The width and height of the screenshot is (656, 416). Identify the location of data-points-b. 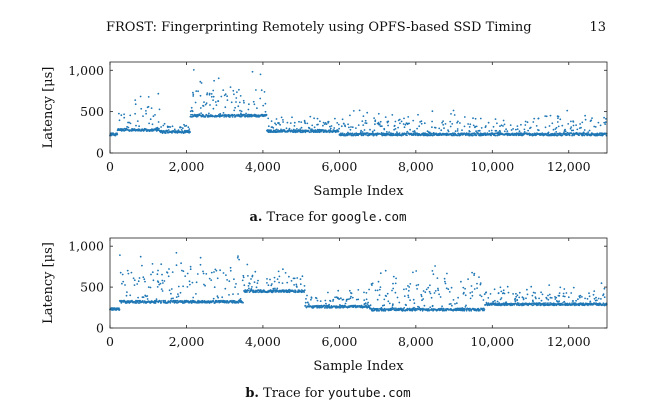
(358, 281).